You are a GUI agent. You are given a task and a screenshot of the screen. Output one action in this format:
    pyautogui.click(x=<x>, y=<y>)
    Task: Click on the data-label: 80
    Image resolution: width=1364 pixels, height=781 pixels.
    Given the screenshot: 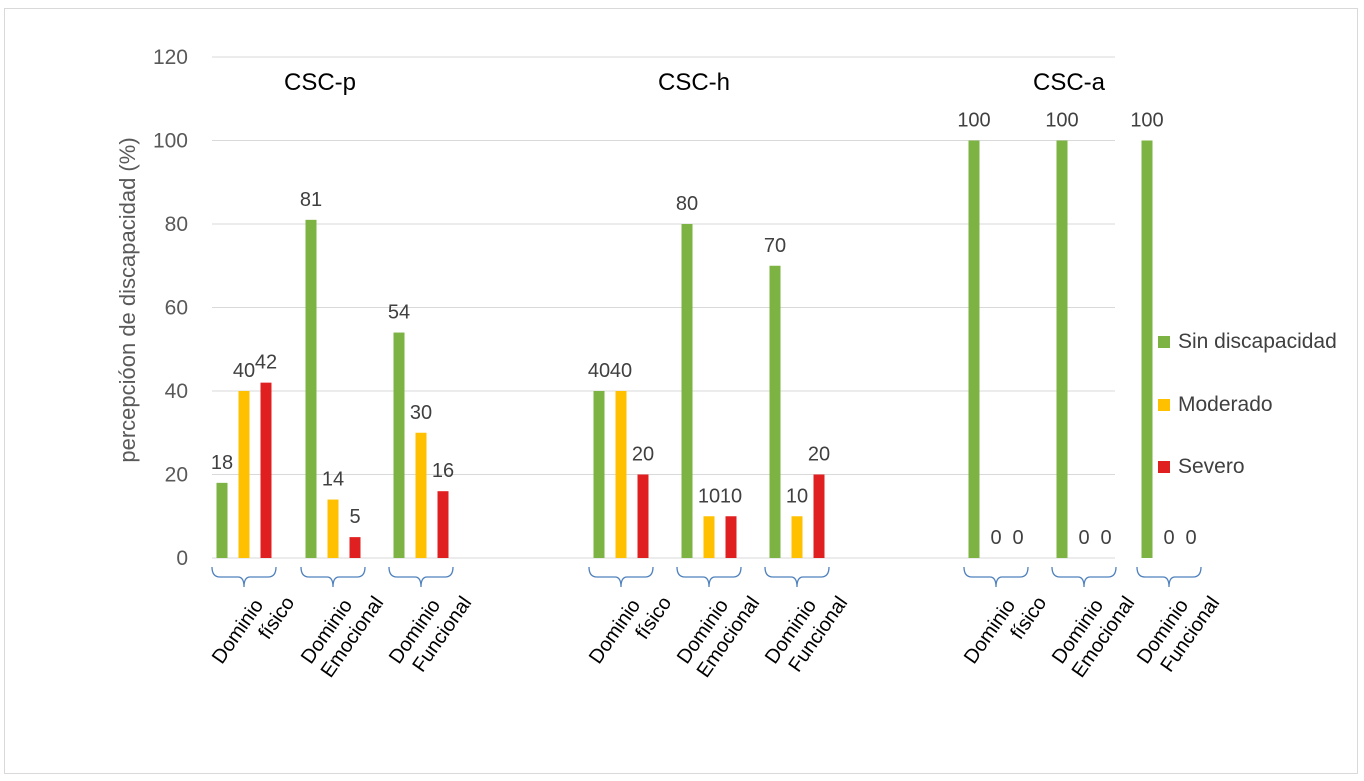 What is the action you would take?
    pyautogui.click(x=687, y=204)
    